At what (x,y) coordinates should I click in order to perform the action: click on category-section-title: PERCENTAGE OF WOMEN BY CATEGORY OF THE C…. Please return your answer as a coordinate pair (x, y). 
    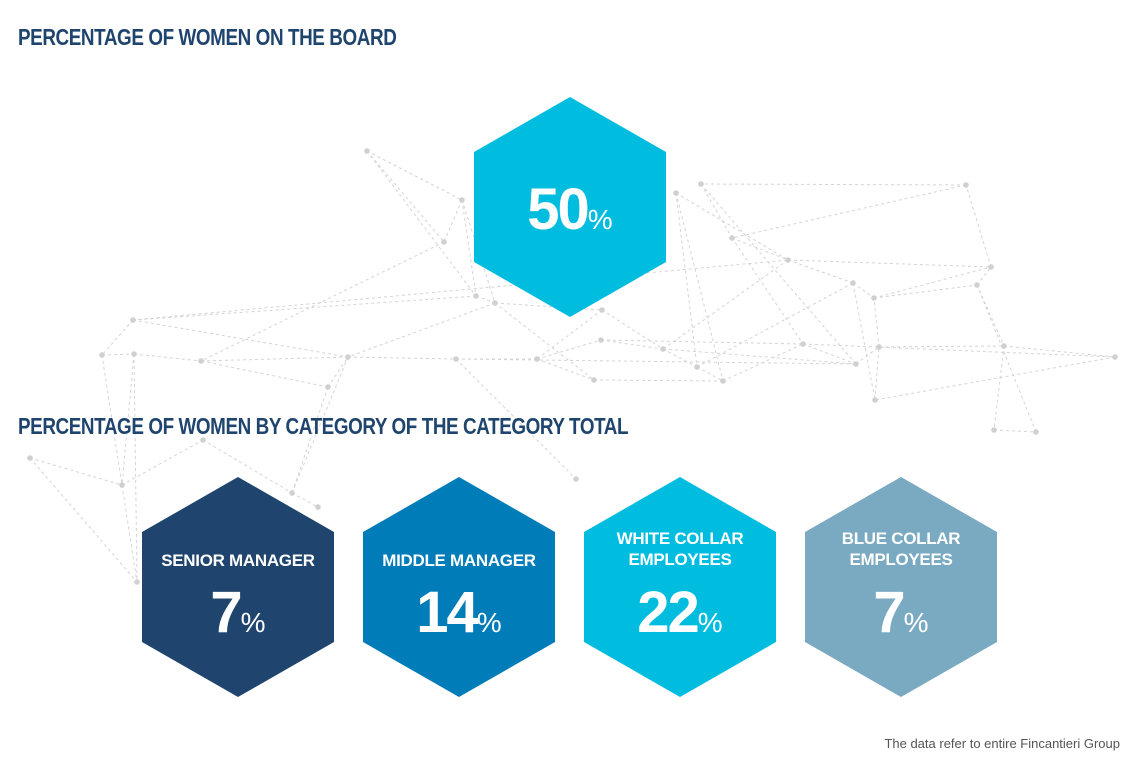
    Looking at the image, I should click on (323, 426).